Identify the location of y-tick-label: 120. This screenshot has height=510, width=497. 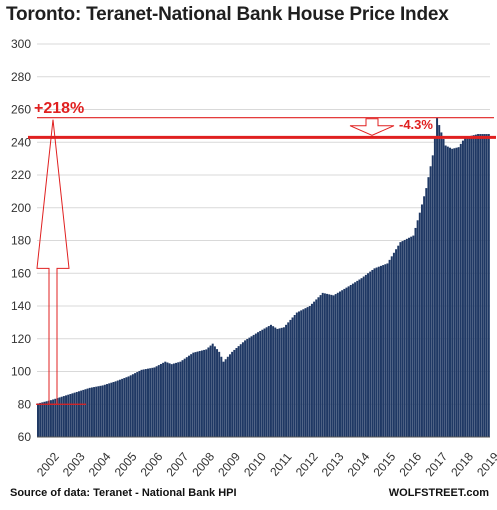
(21, 339).